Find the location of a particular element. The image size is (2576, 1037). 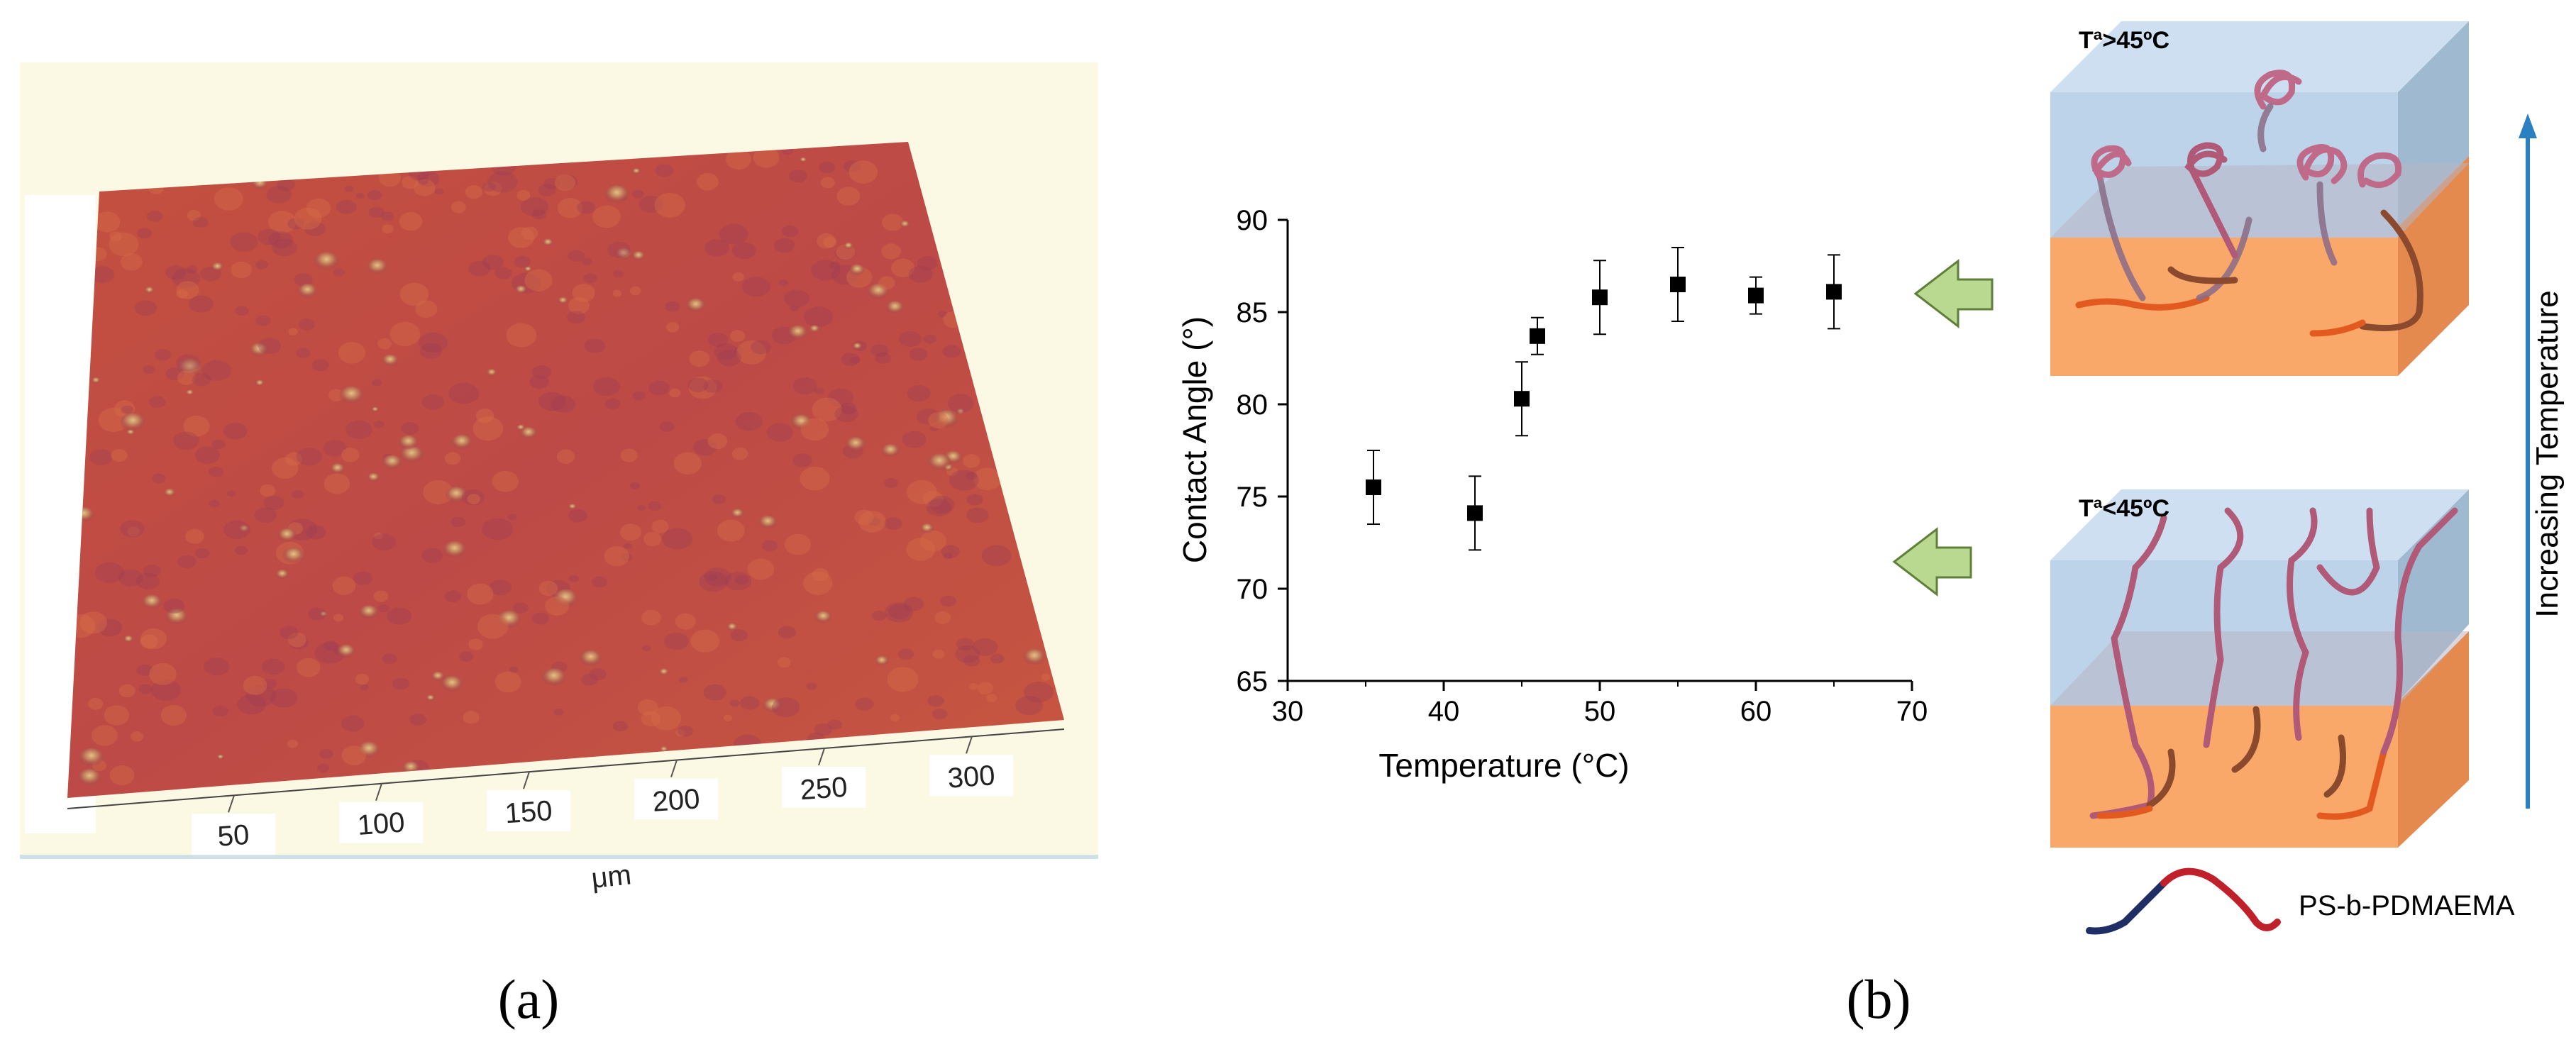

x-tick-label: 60 is located at coordinates (1756, 711).